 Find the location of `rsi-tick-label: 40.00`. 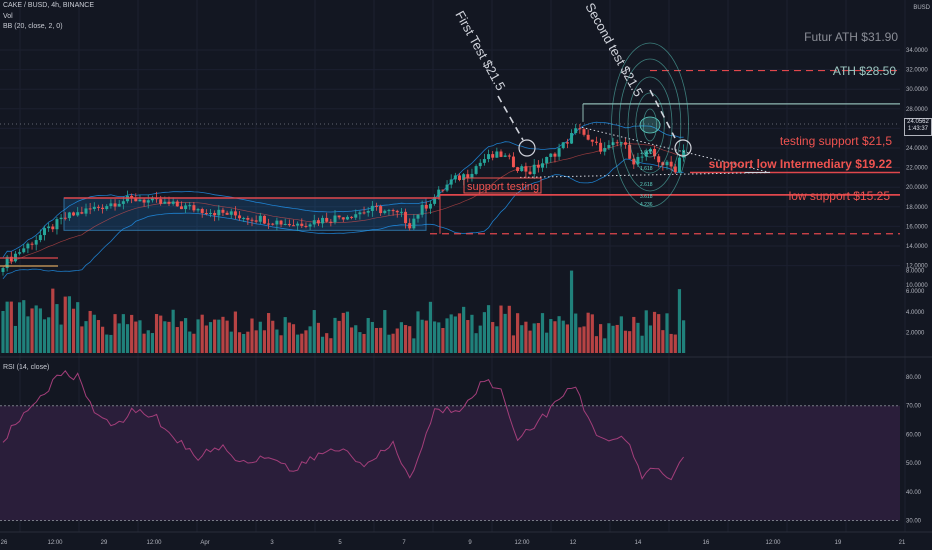

rsi-tick-label: 40.00 is located at coordinates (914, 493).